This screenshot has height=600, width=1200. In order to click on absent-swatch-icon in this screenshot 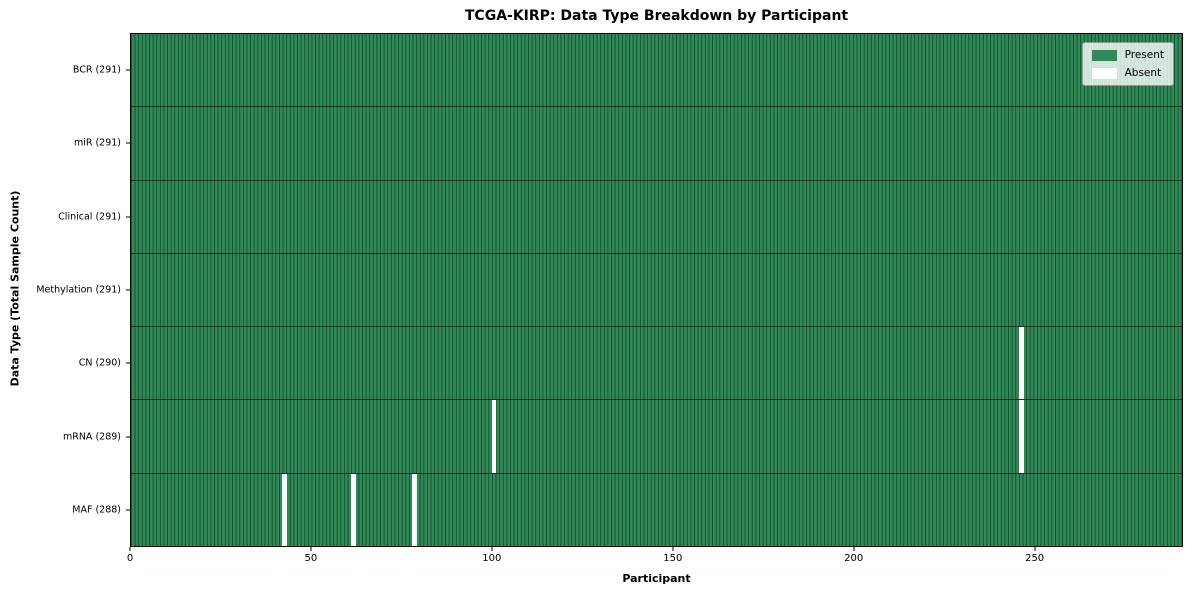, I will do `click(1104, 73)`.